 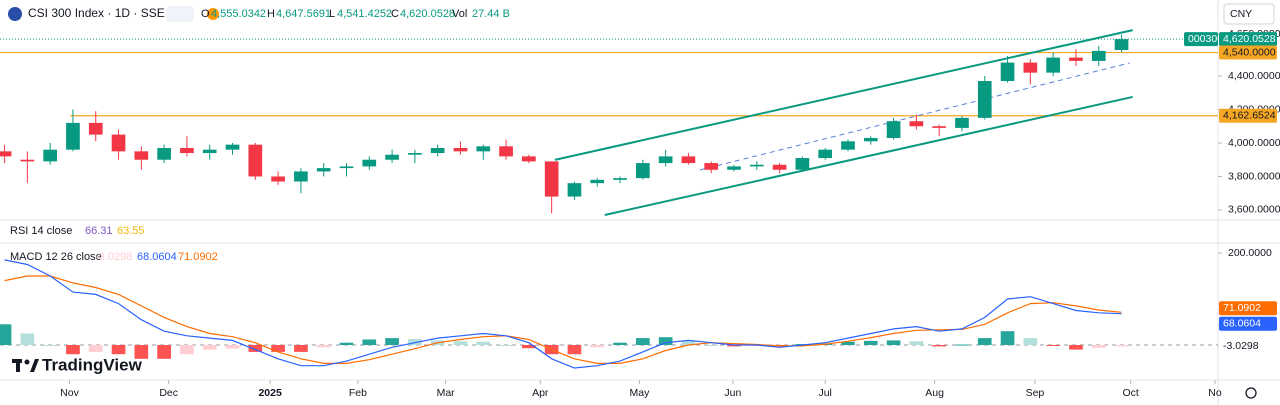 I want to click on channel-lower, so click(x=868, y=155).